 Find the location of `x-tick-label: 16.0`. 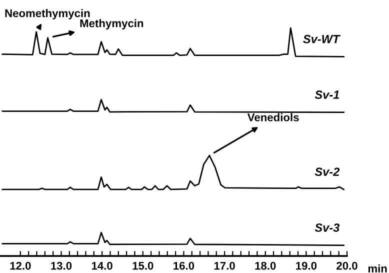

x-tick-label: 16.0 is located at coordinates (184, 266).